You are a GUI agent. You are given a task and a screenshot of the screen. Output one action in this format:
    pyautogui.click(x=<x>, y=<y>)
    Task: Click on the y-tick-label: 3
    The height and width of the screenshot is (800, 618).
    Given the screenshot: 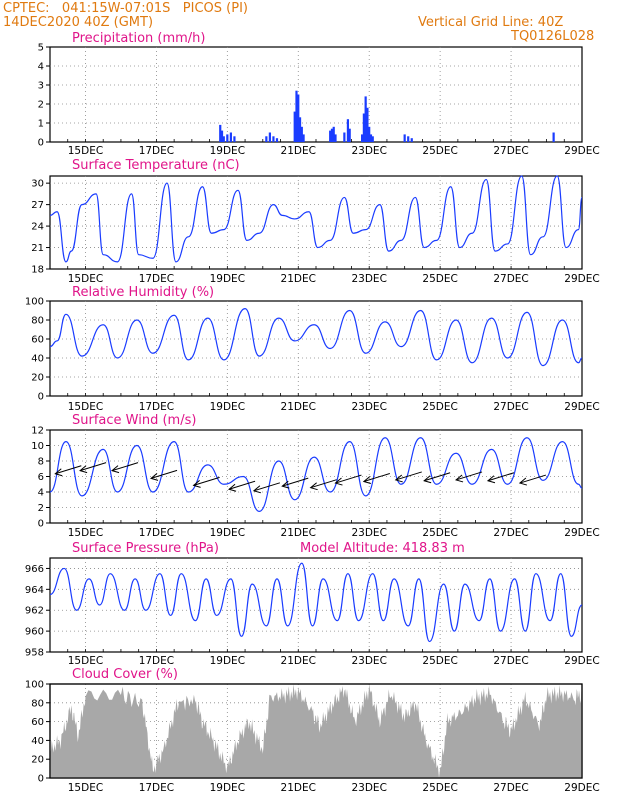 What is the action you would take?
    pyautogui.click(x=41, y=86)
    